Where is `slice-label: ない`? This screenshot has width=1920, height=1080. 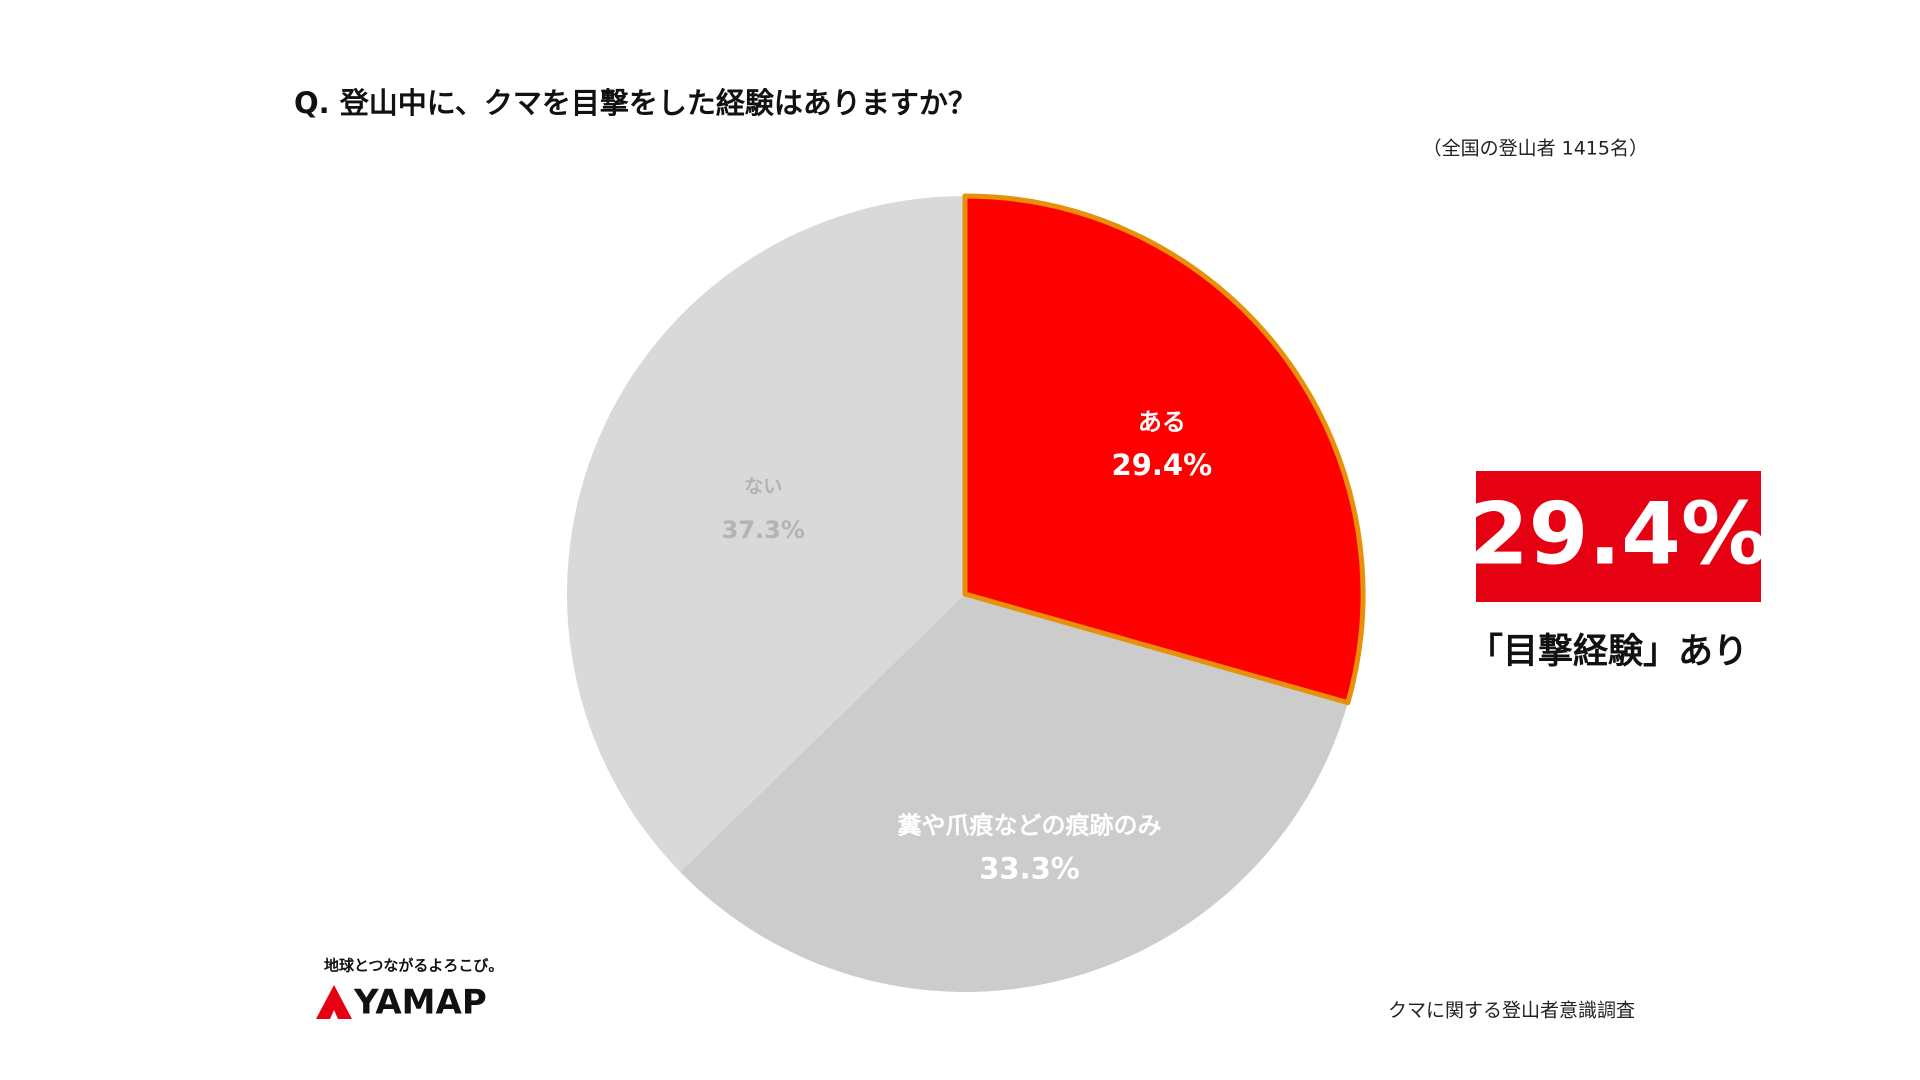 slice-label: ない is located at coordinates (763, 486).